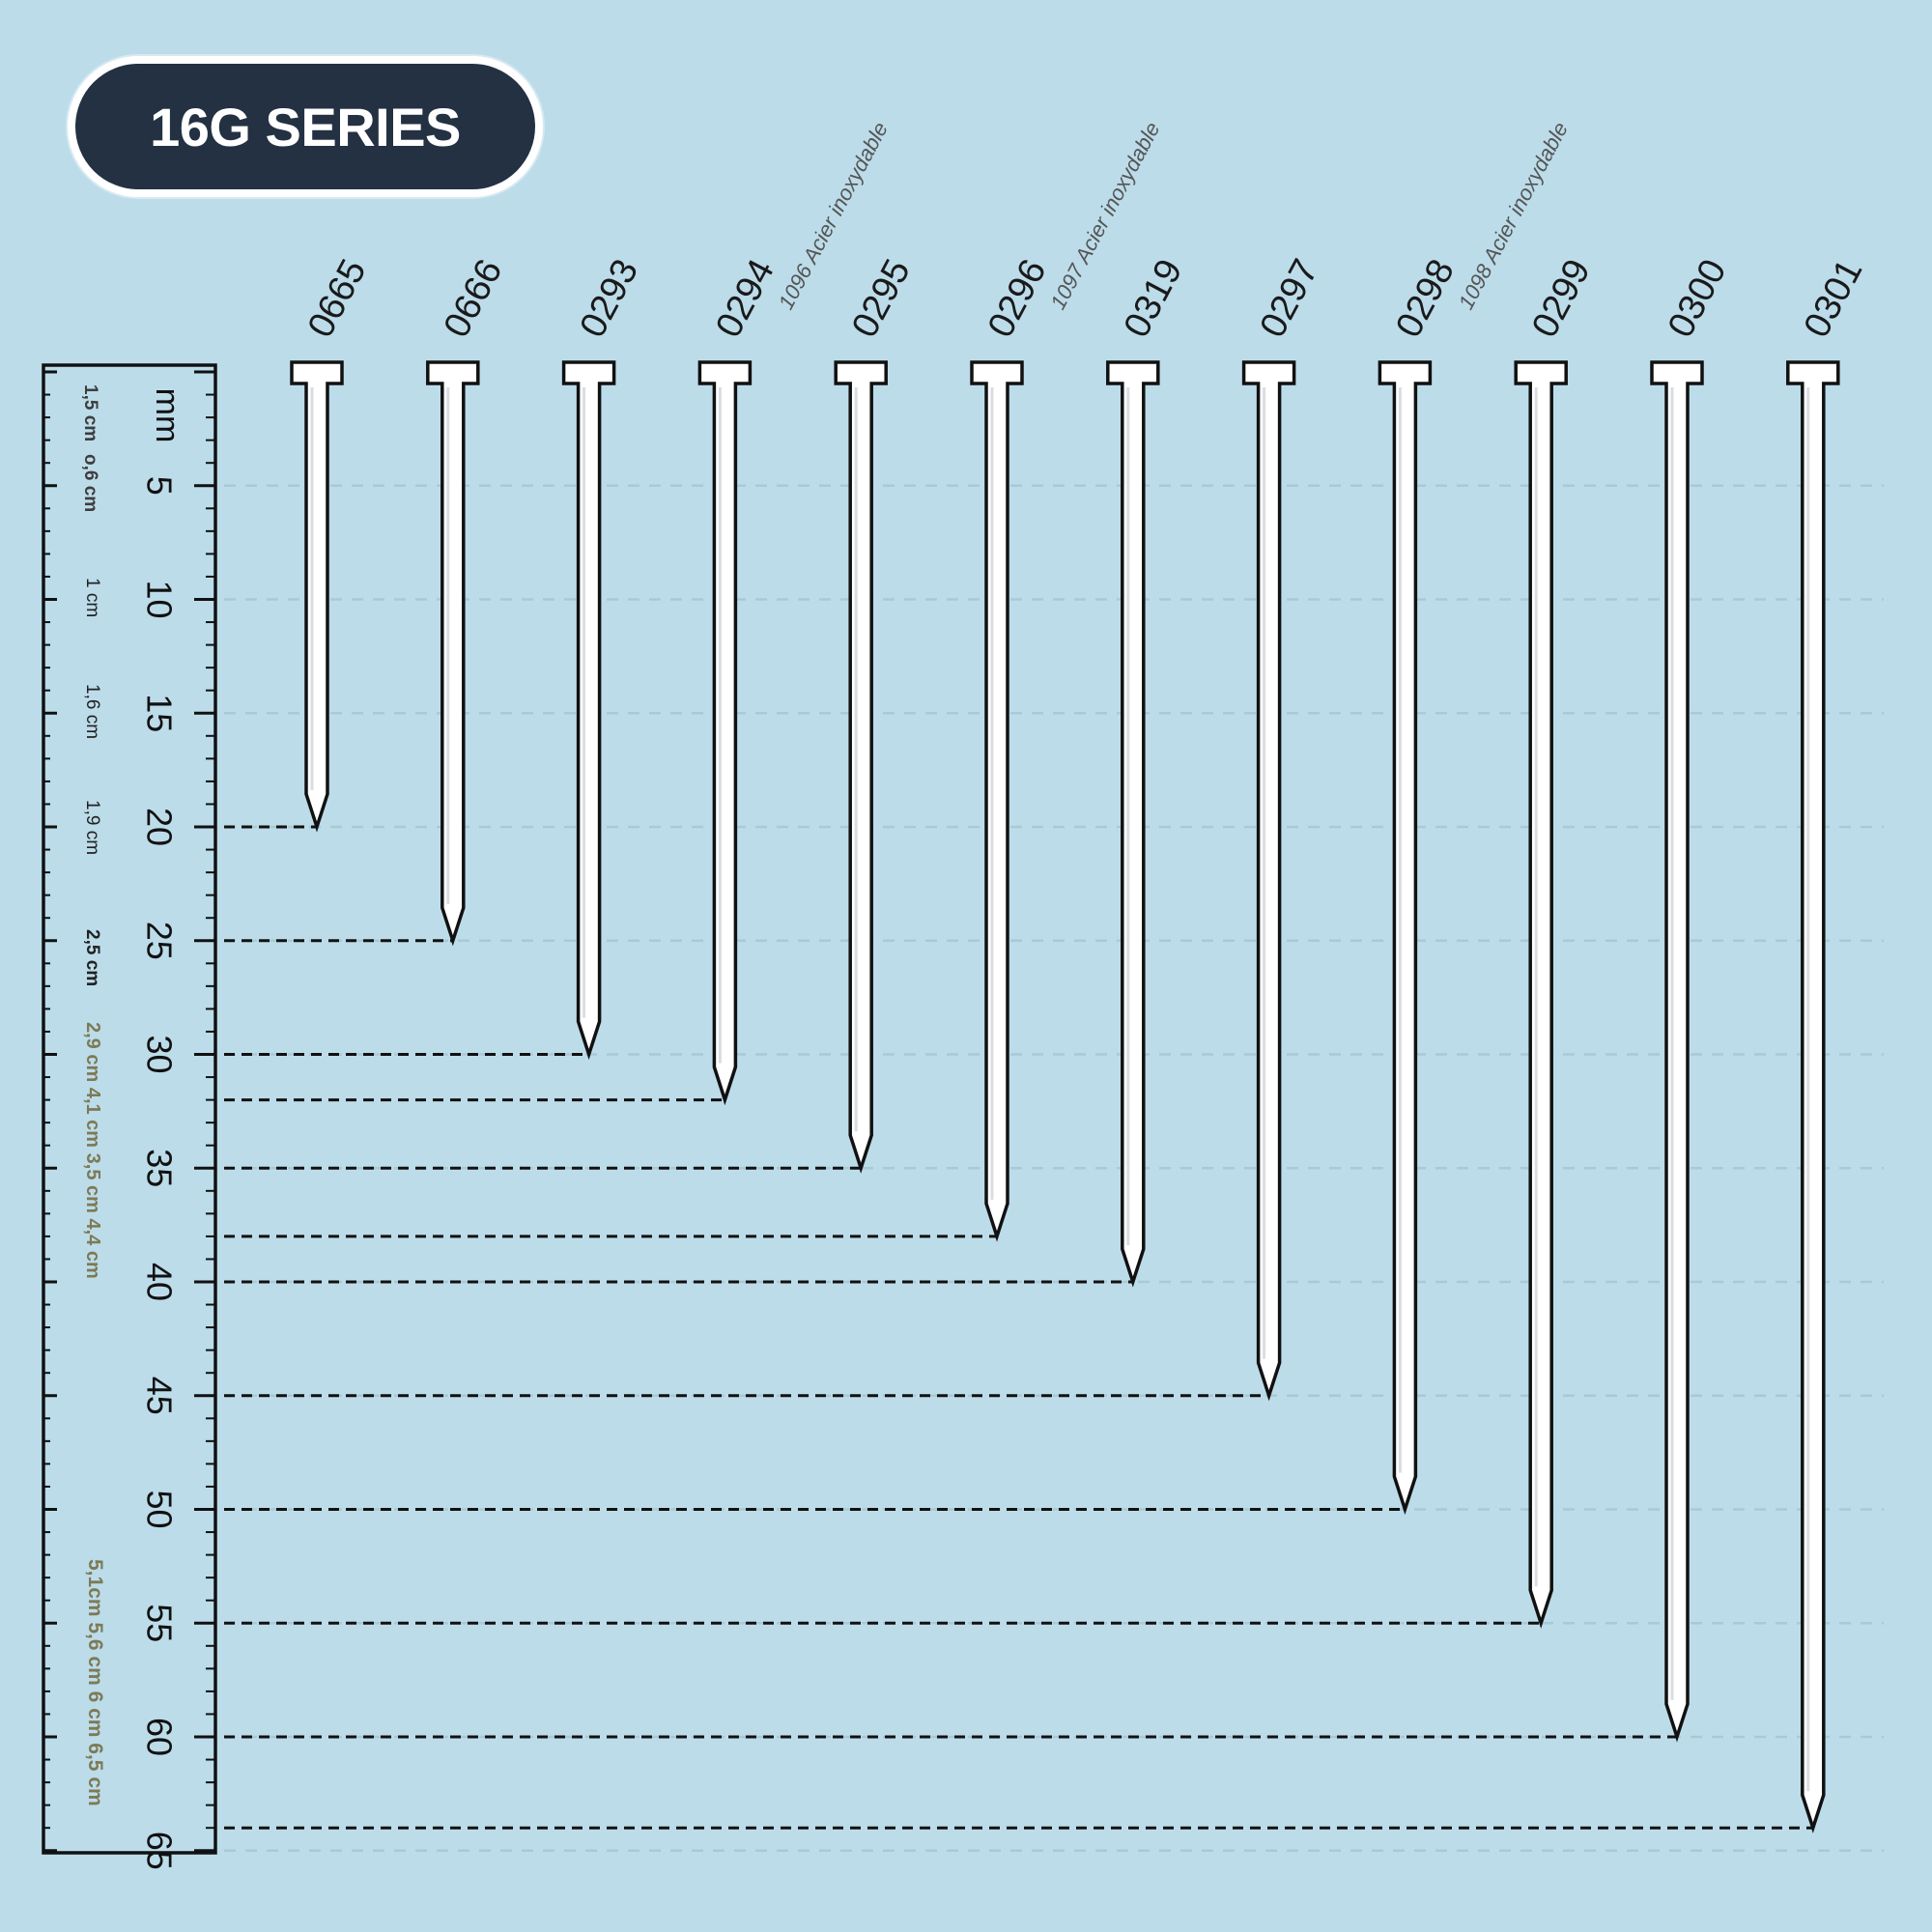 The image size is (1932, 1932). I want to click on nail-code-0296: 0296, so click(1018, 298).